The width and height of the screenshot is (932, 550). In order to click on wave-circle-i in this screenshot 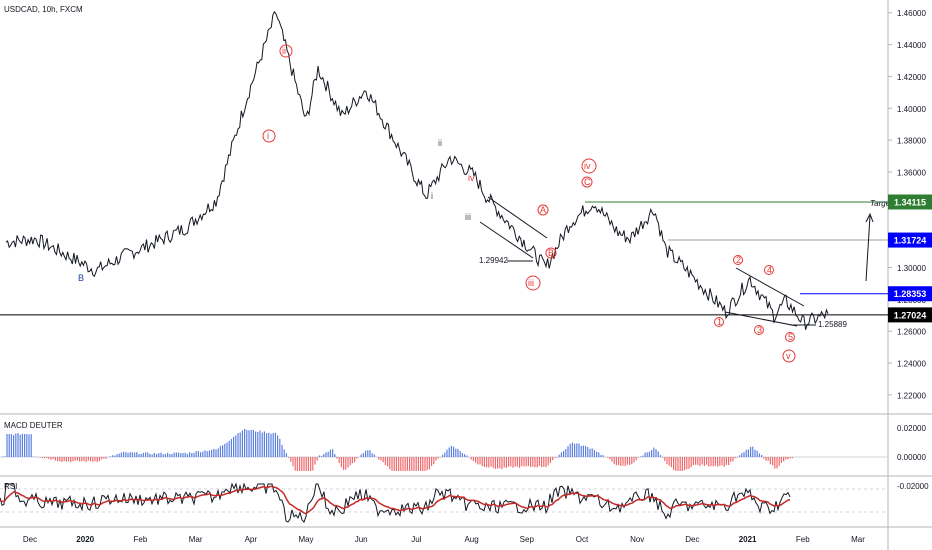, I will do `click(269, 136)`.